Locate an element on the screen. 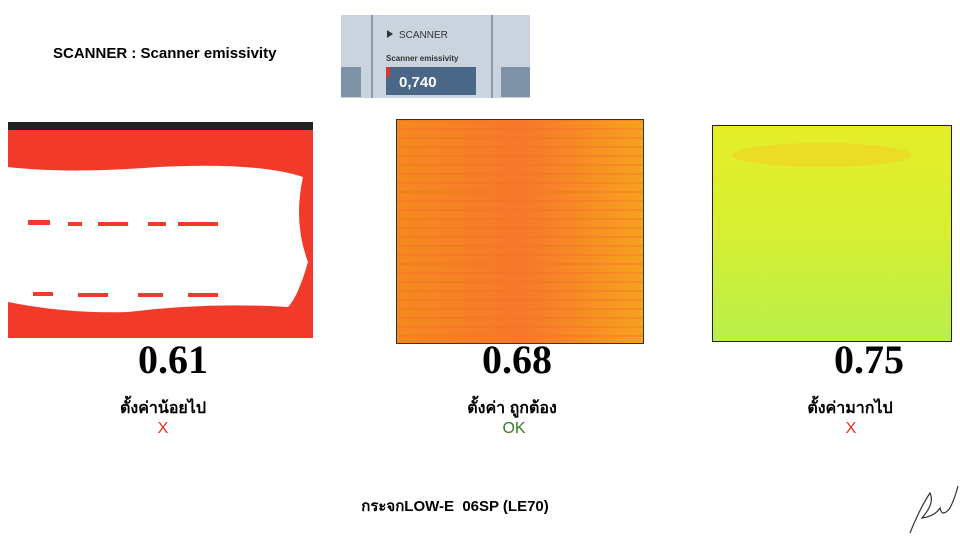  signature is located at coordinates (934, 509).